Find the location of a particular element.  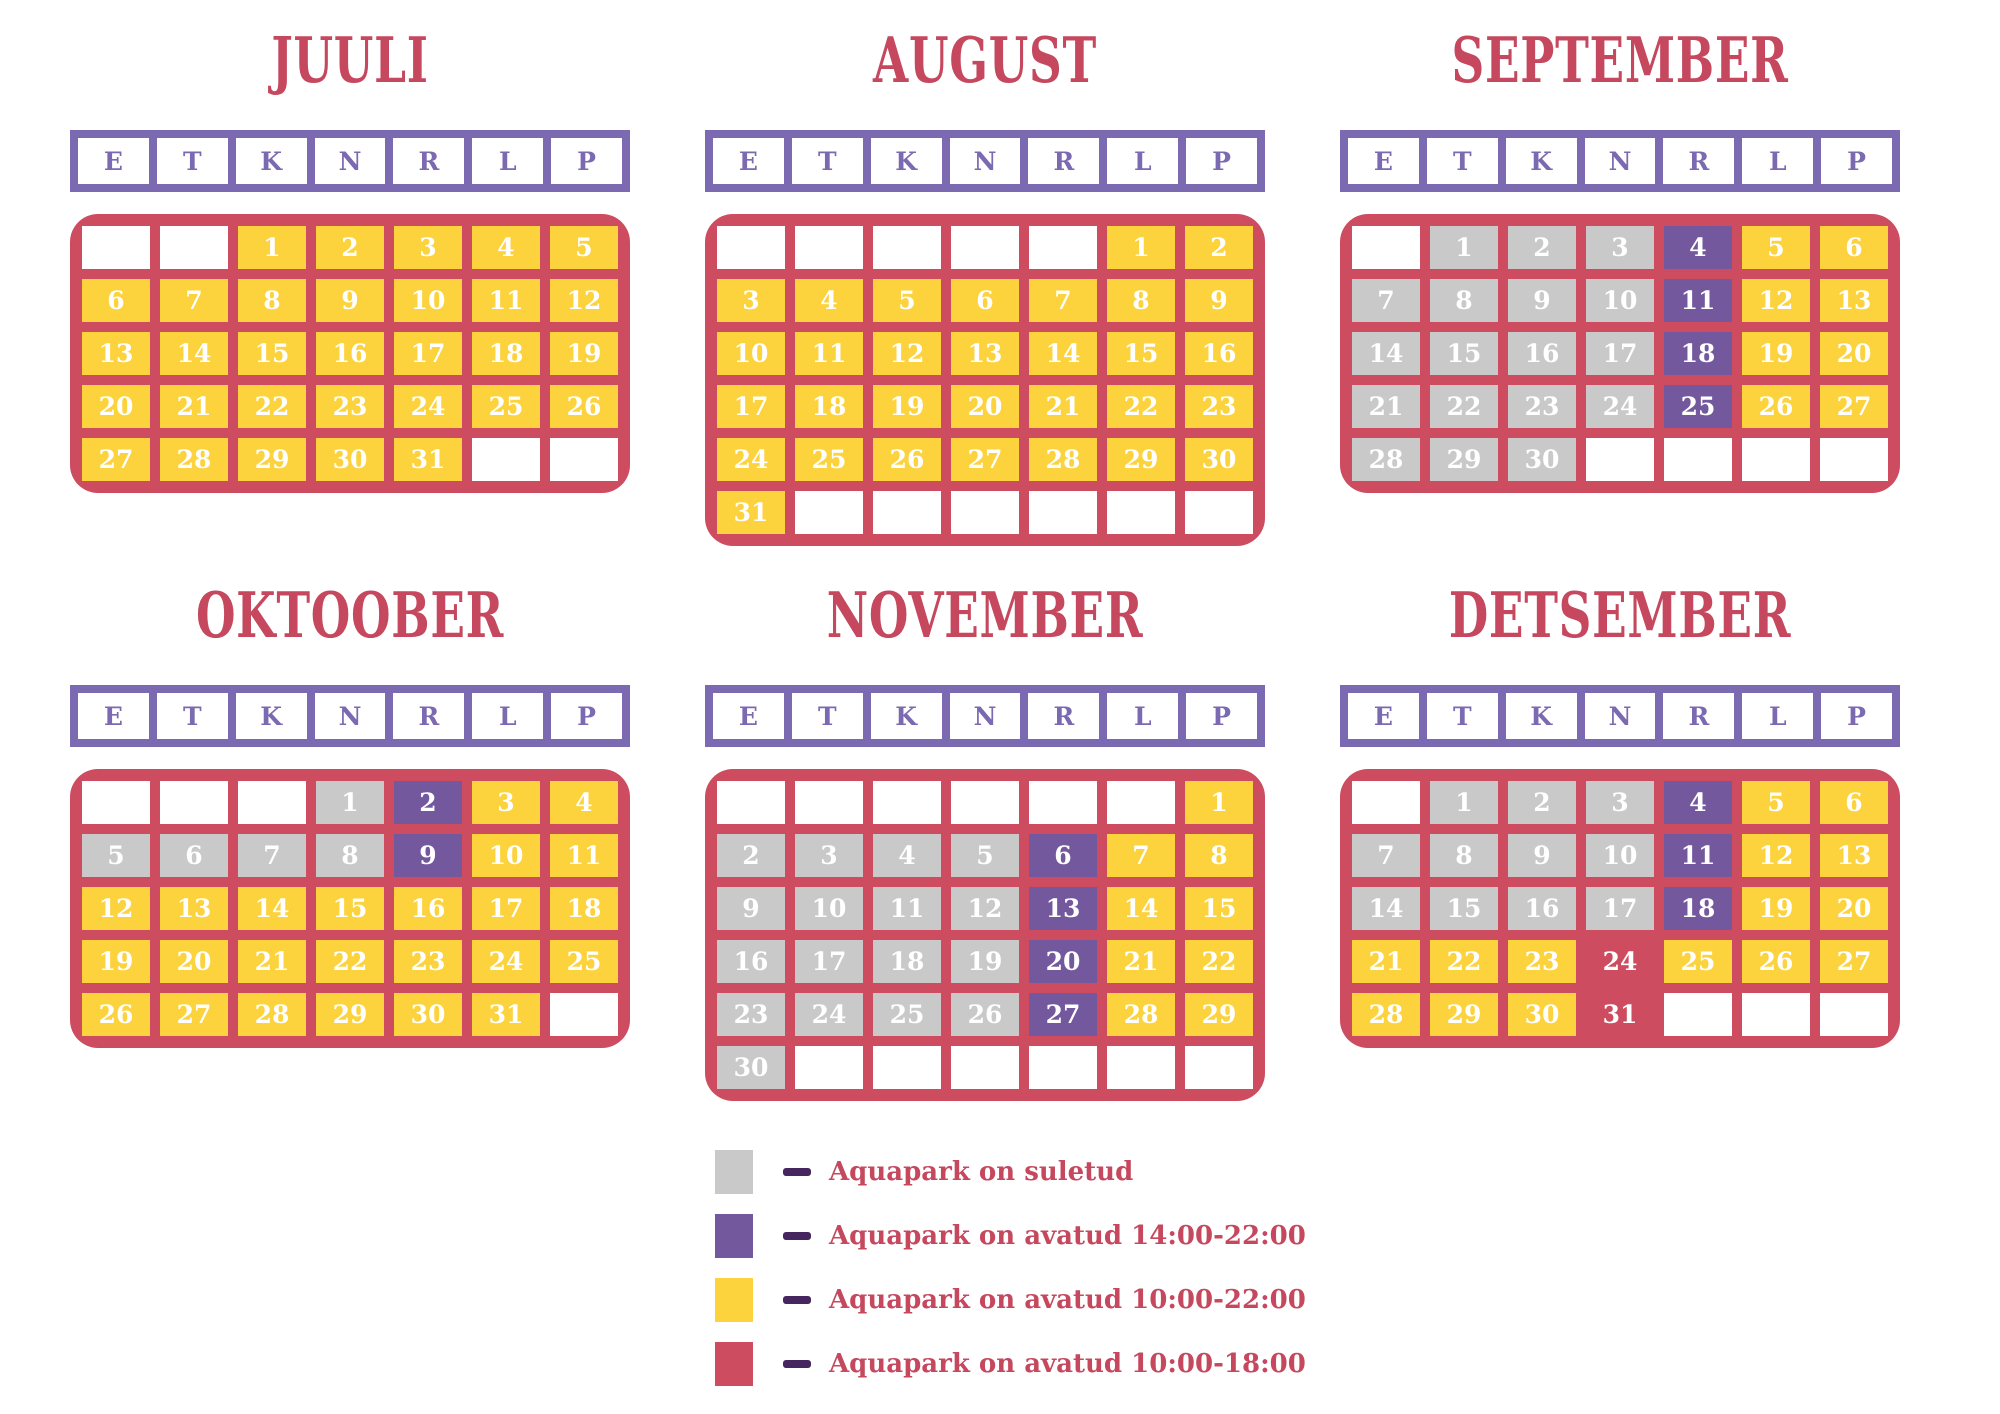

day-cell: 27 is located at coordinates (1063, 1014).